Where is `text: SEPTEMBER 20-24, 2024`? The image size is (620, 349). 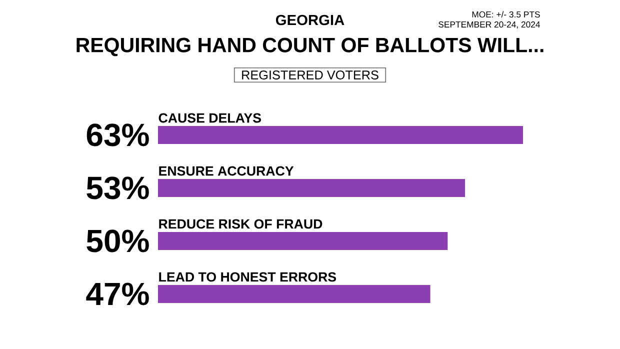 text: SEPTEMBER 20-24, 2024 is located at coordinates (489, 25).